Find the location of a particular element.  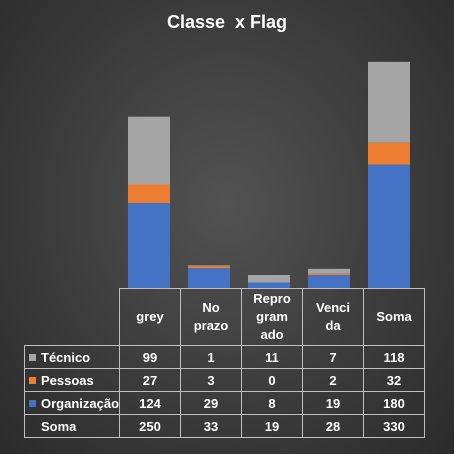

table-header-row: grey No prazo Repro gram ado Venci da Soma is located at coordinates (225, 317).